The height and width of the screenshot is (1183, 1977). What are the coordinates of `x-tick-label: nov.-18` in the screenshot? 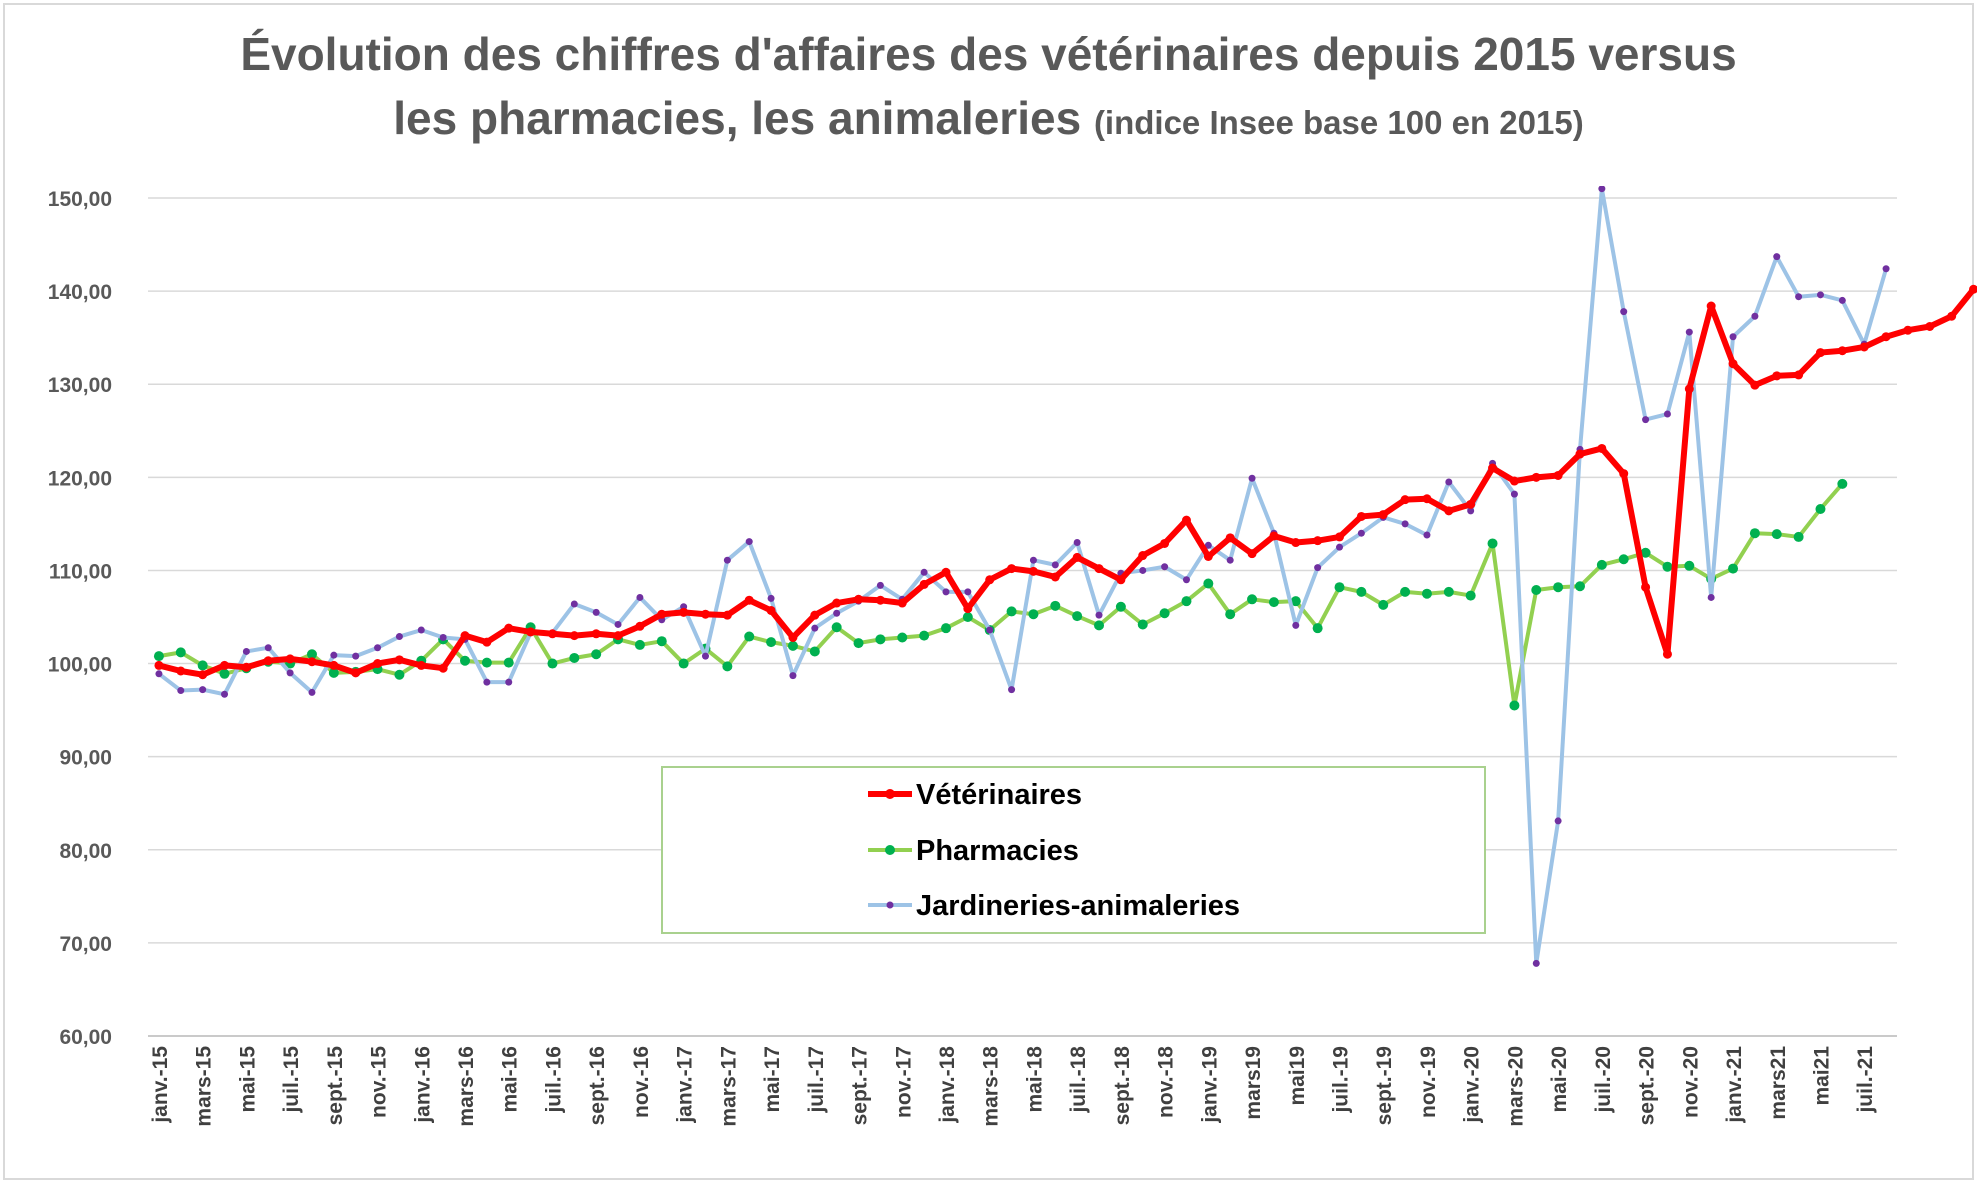 It's located at (1166, 1082).